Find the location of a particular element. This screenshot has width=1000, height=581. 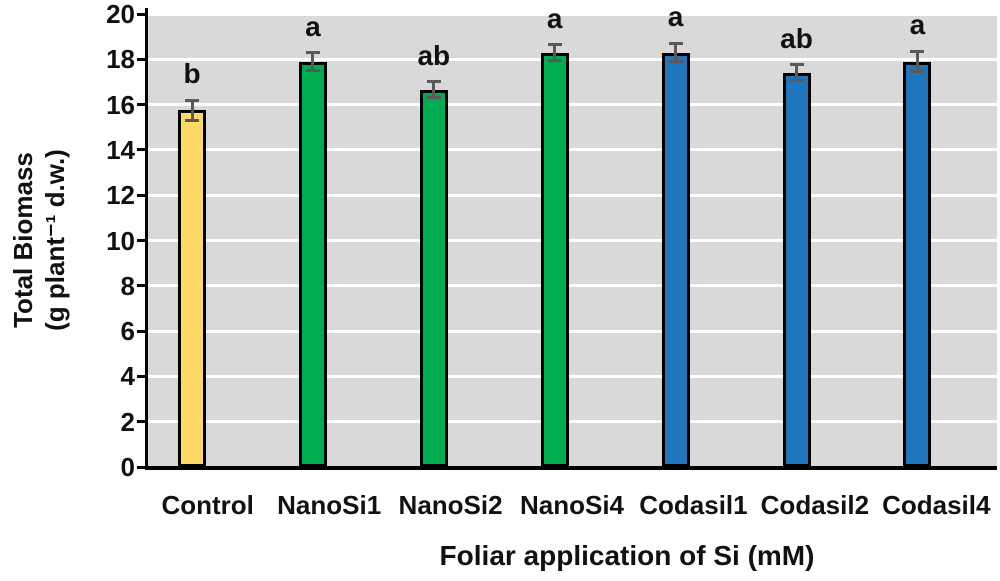

x-axis-title: Foliar application of Si (mM) is located at coordinates (627, 555).